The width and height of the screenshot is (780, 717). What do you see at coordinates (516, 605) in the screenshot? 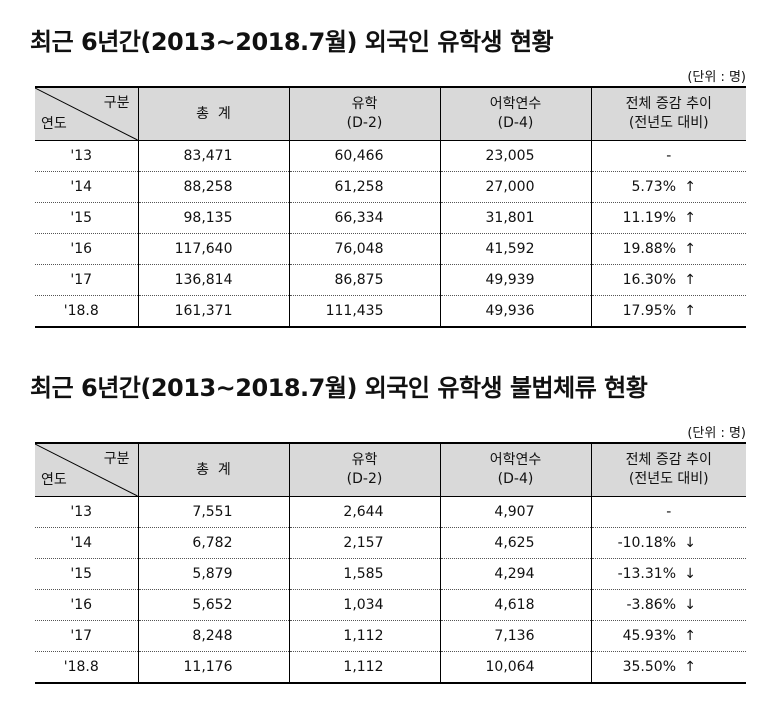
I see `d4-cell: 4,618` at bounding box center [516, 605].